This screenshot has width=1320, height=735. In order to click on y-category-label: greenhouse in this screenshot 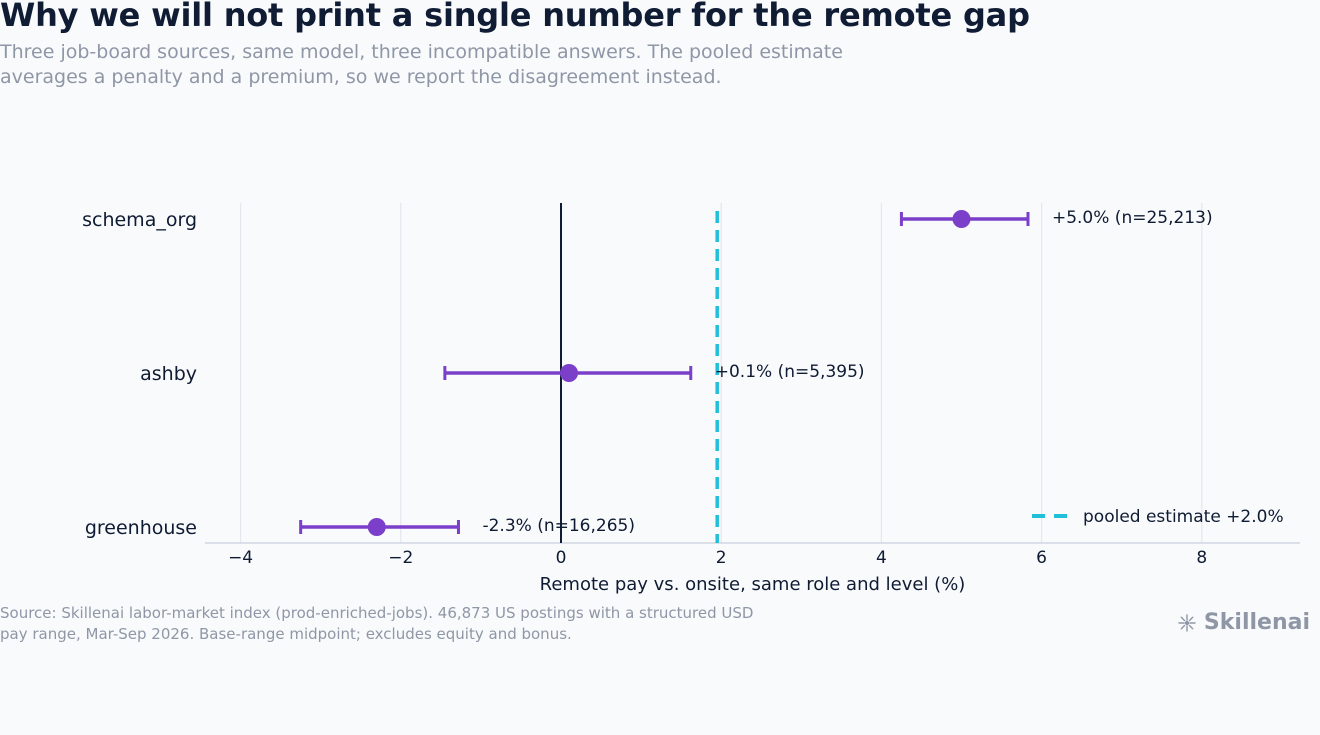, I will do `click(141, 528)`.